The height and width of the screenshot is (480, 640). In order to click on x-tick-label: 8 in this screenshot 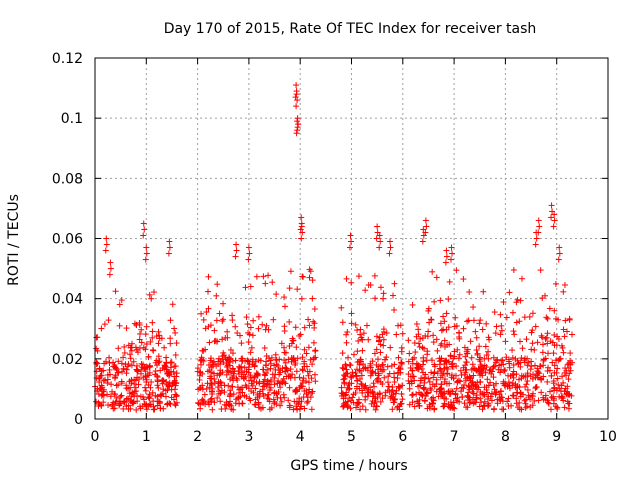, I will do `click(505, 437)`.